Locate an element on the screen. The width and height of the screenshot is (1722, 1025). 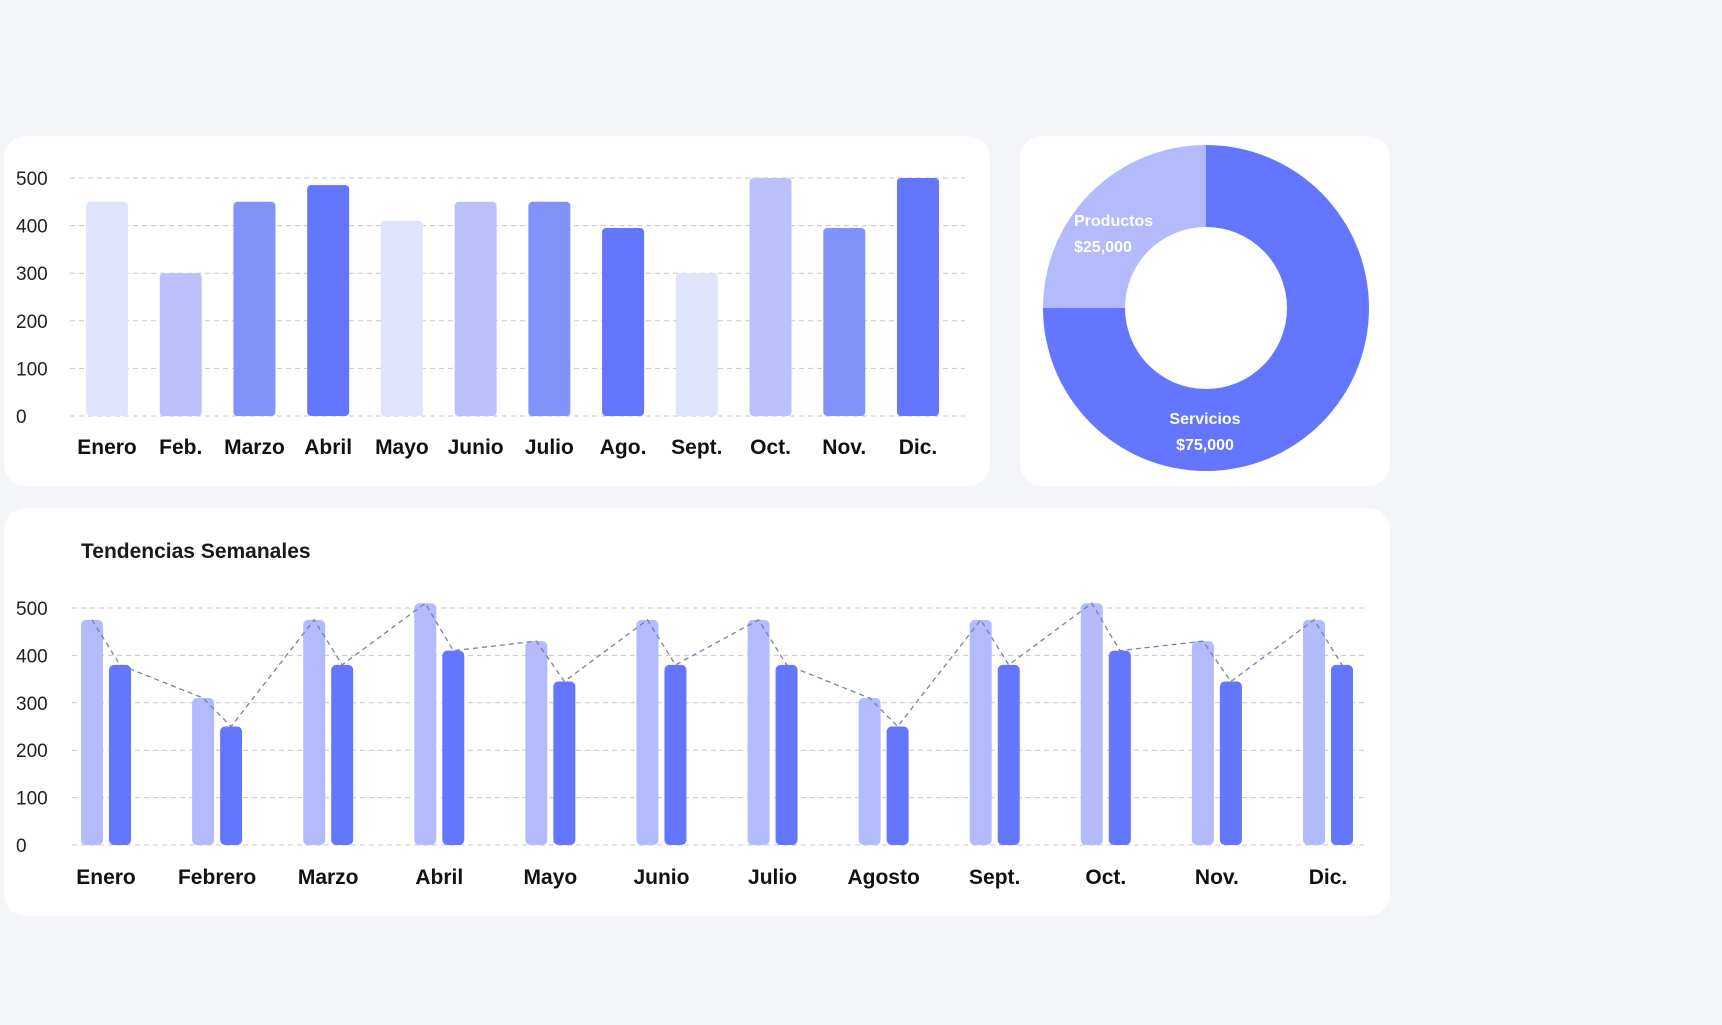
chart-title: Tendencias Semanales is located at coordinates (196, 551).